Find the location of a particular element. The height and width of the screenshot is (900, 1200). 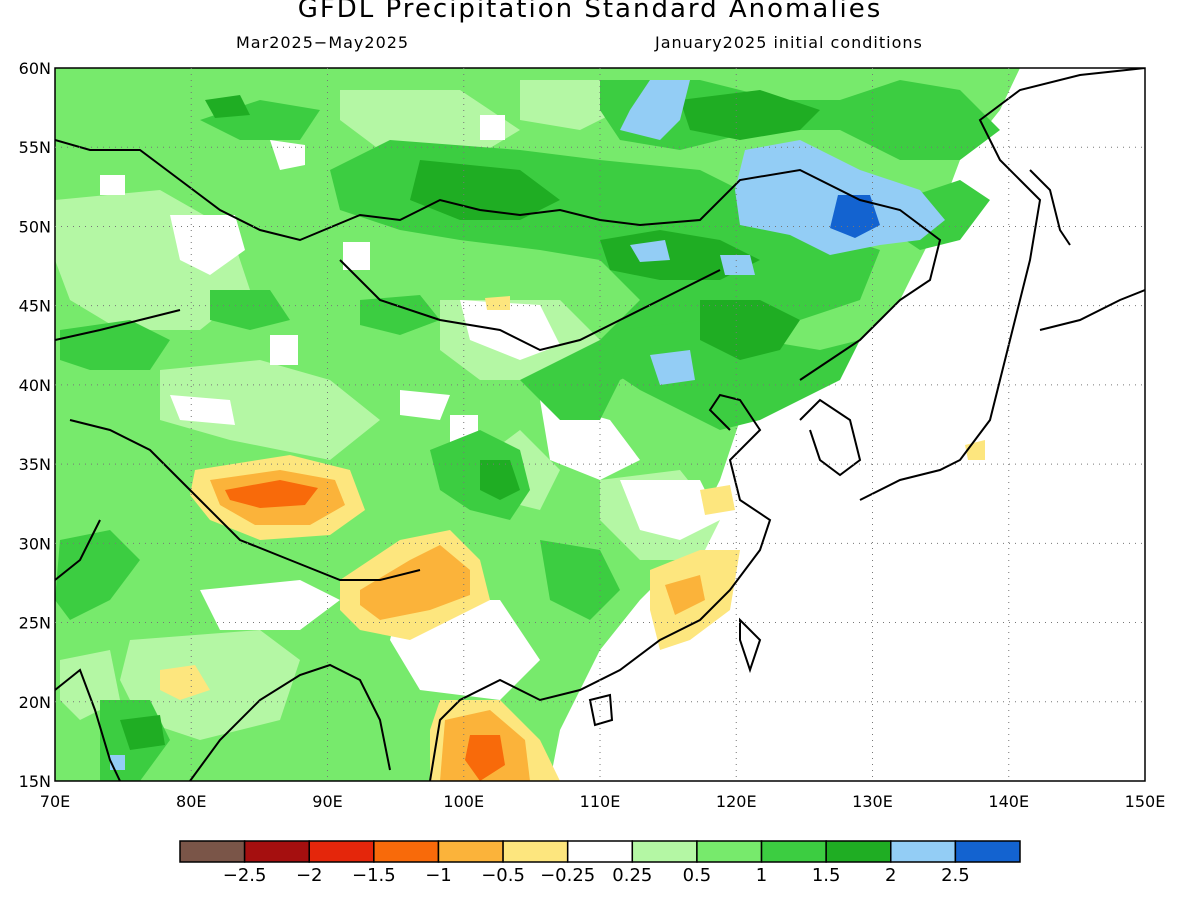

lat-tick-label: 25N is located at coordinates (35, 623).